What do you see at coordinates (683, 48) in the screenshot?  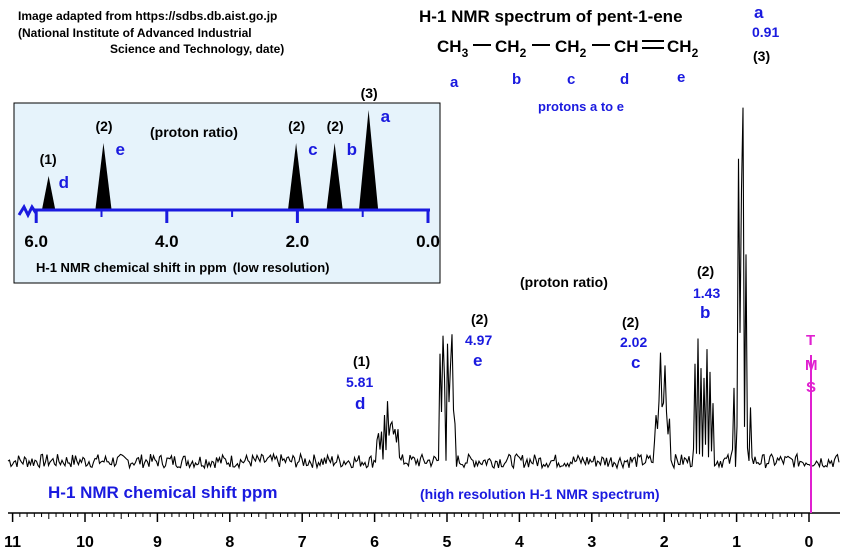 I see `molecule-group-e: CH2` at bounding box center [683, 48].